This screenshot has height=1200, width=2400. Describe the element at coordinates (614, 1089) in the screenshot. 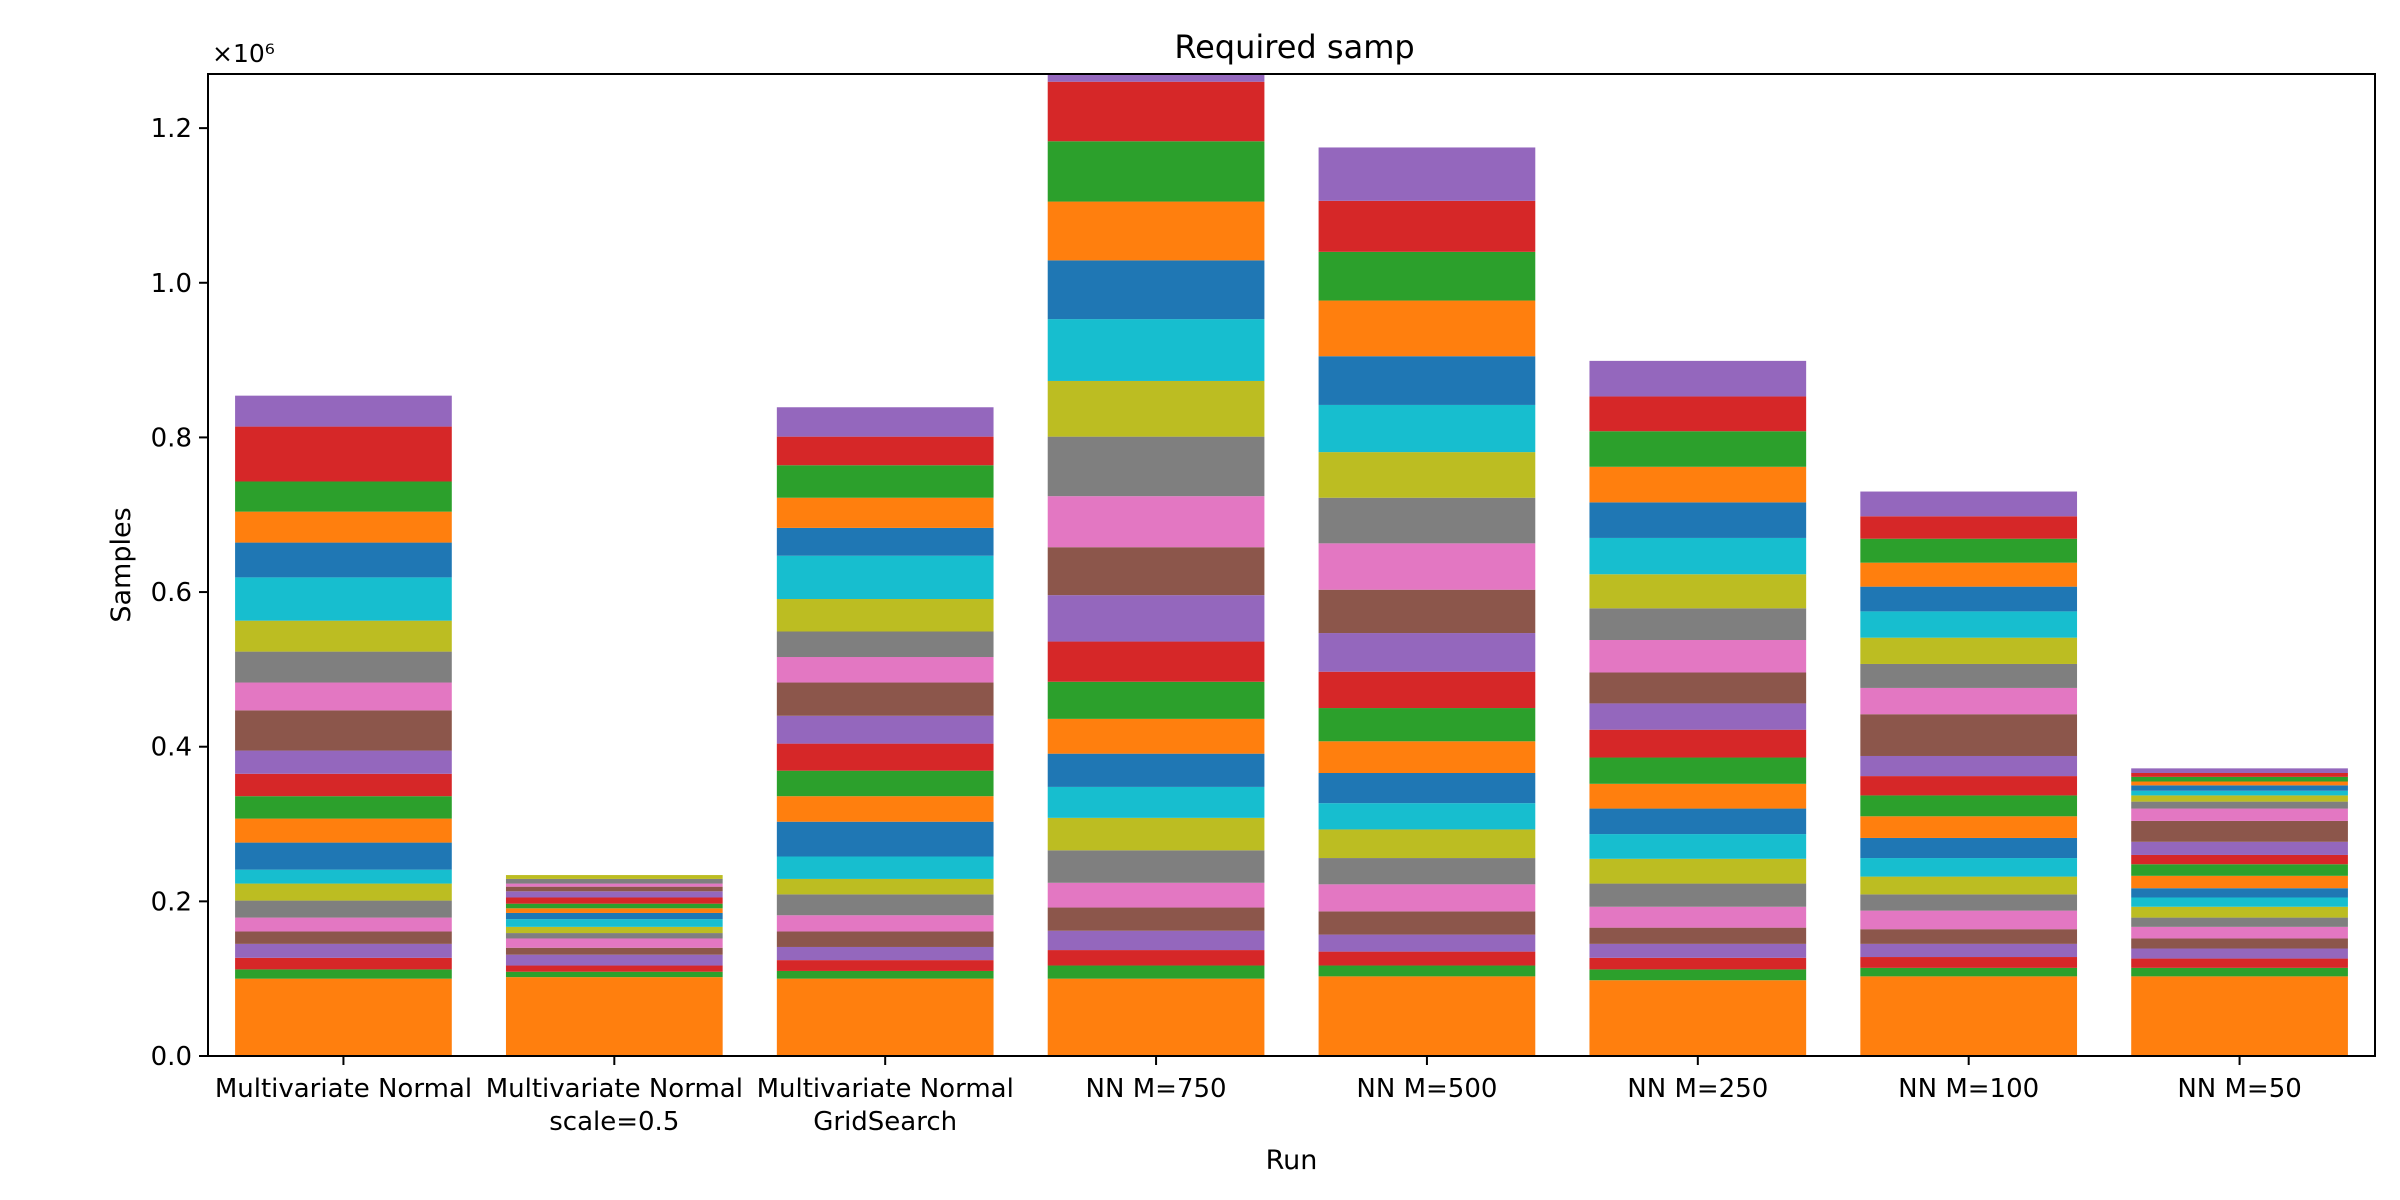

I see `x-tick-label: Multivariate Normal` at that location.